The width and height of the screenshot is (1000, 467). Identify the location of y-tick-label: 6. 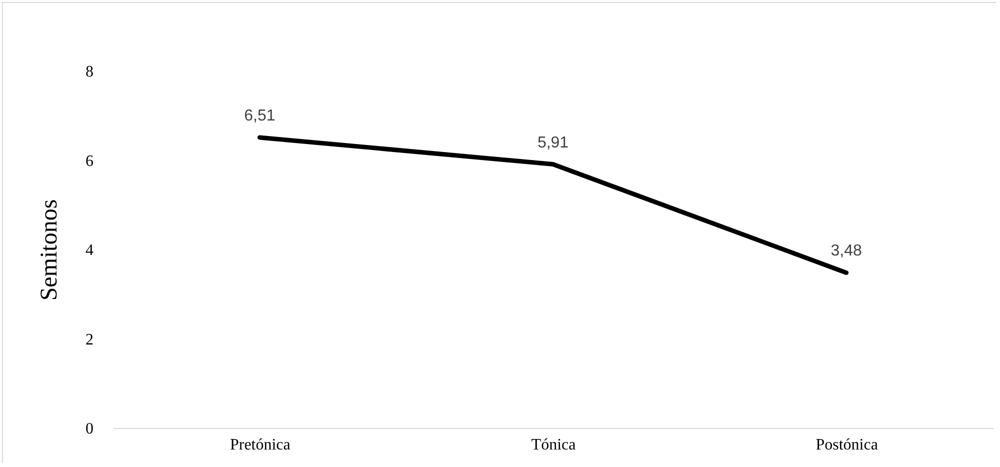
(90, 161).